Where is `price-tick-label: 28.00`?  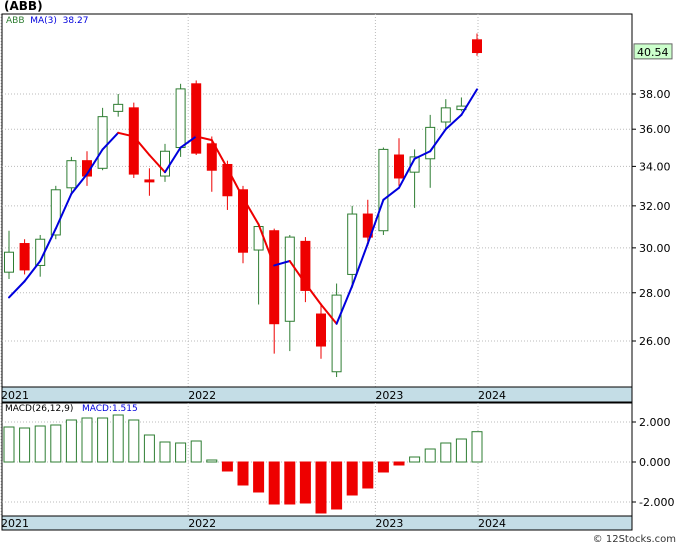 price-tick-label: 28.00 is located at coordinates (655, 293).